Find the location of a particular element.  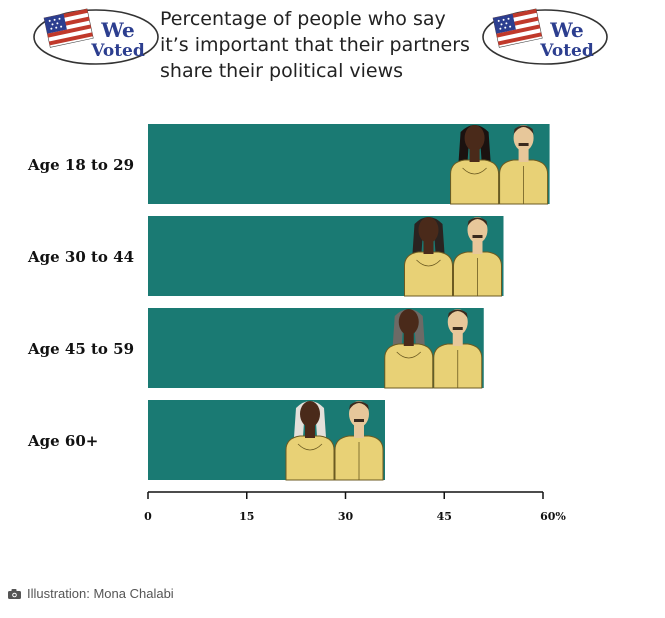

caption-text: Illustration: Mona Chalabi is located at coordinates (100, 593).